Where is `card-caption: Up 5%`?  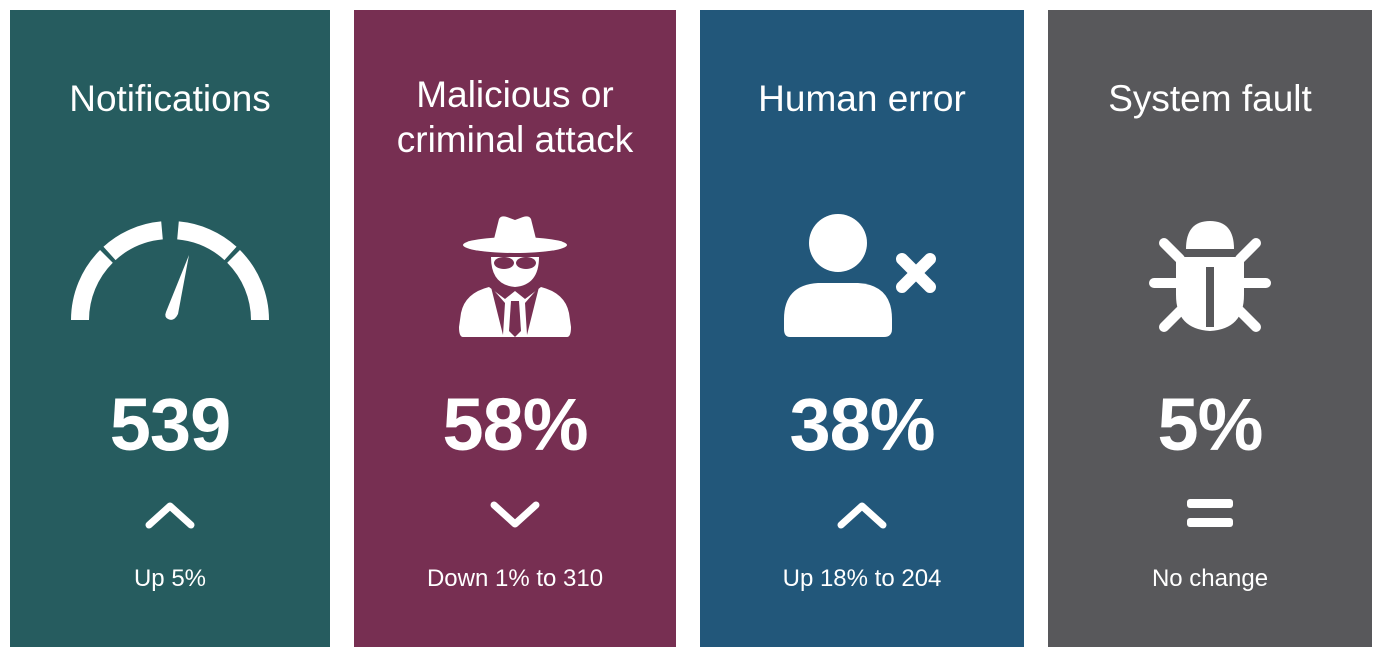
card-caption: Up 5% is located at coordinates (170, 578).